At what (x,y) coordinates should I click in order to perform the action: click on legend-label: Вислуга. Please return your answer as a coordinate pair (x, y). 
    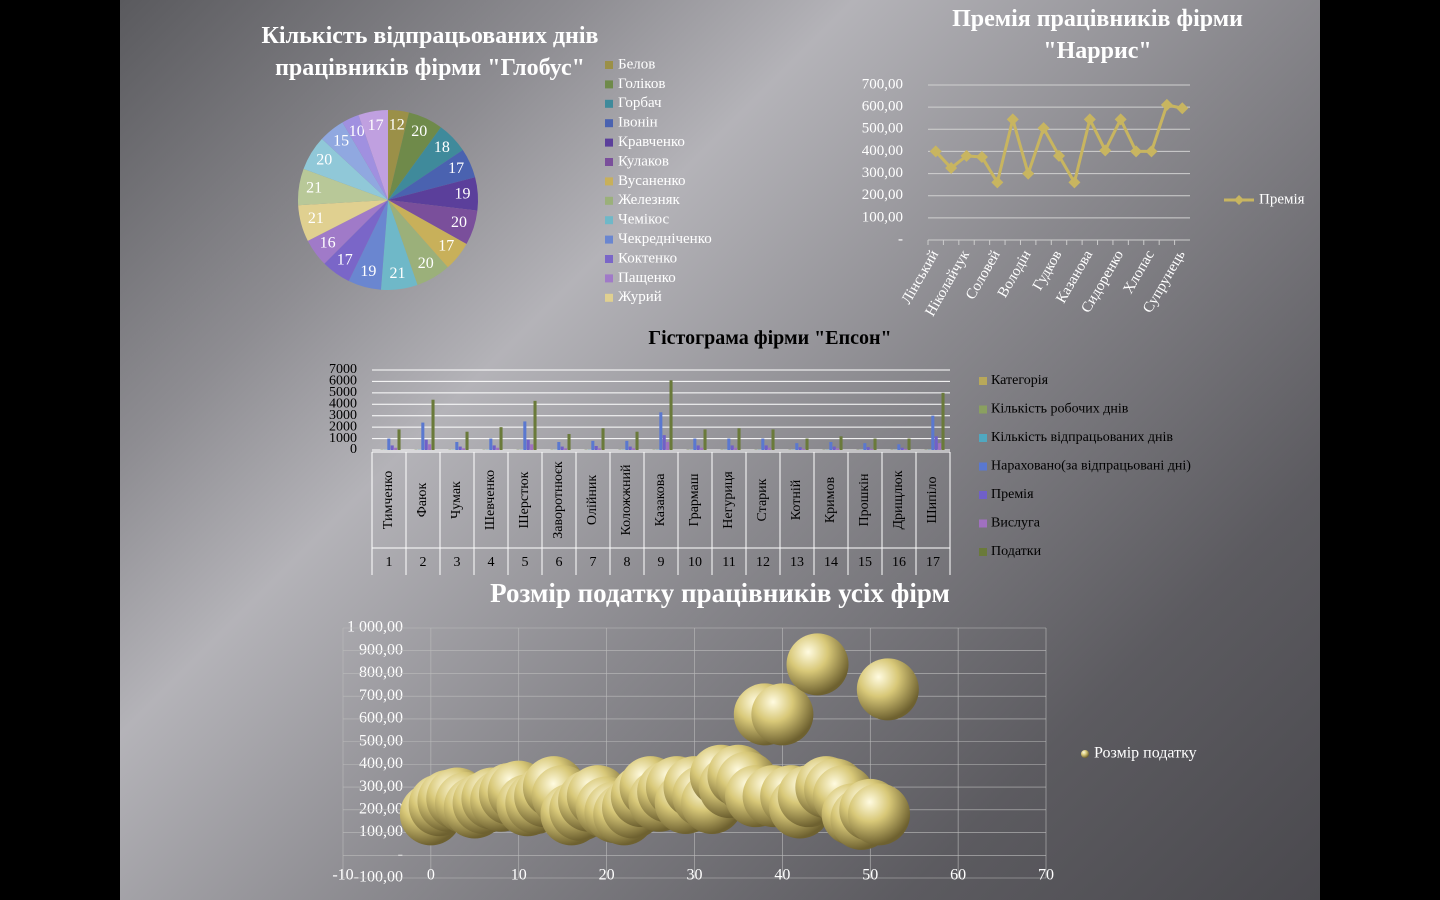
    Looking at the image, I should click on (1016, 523).